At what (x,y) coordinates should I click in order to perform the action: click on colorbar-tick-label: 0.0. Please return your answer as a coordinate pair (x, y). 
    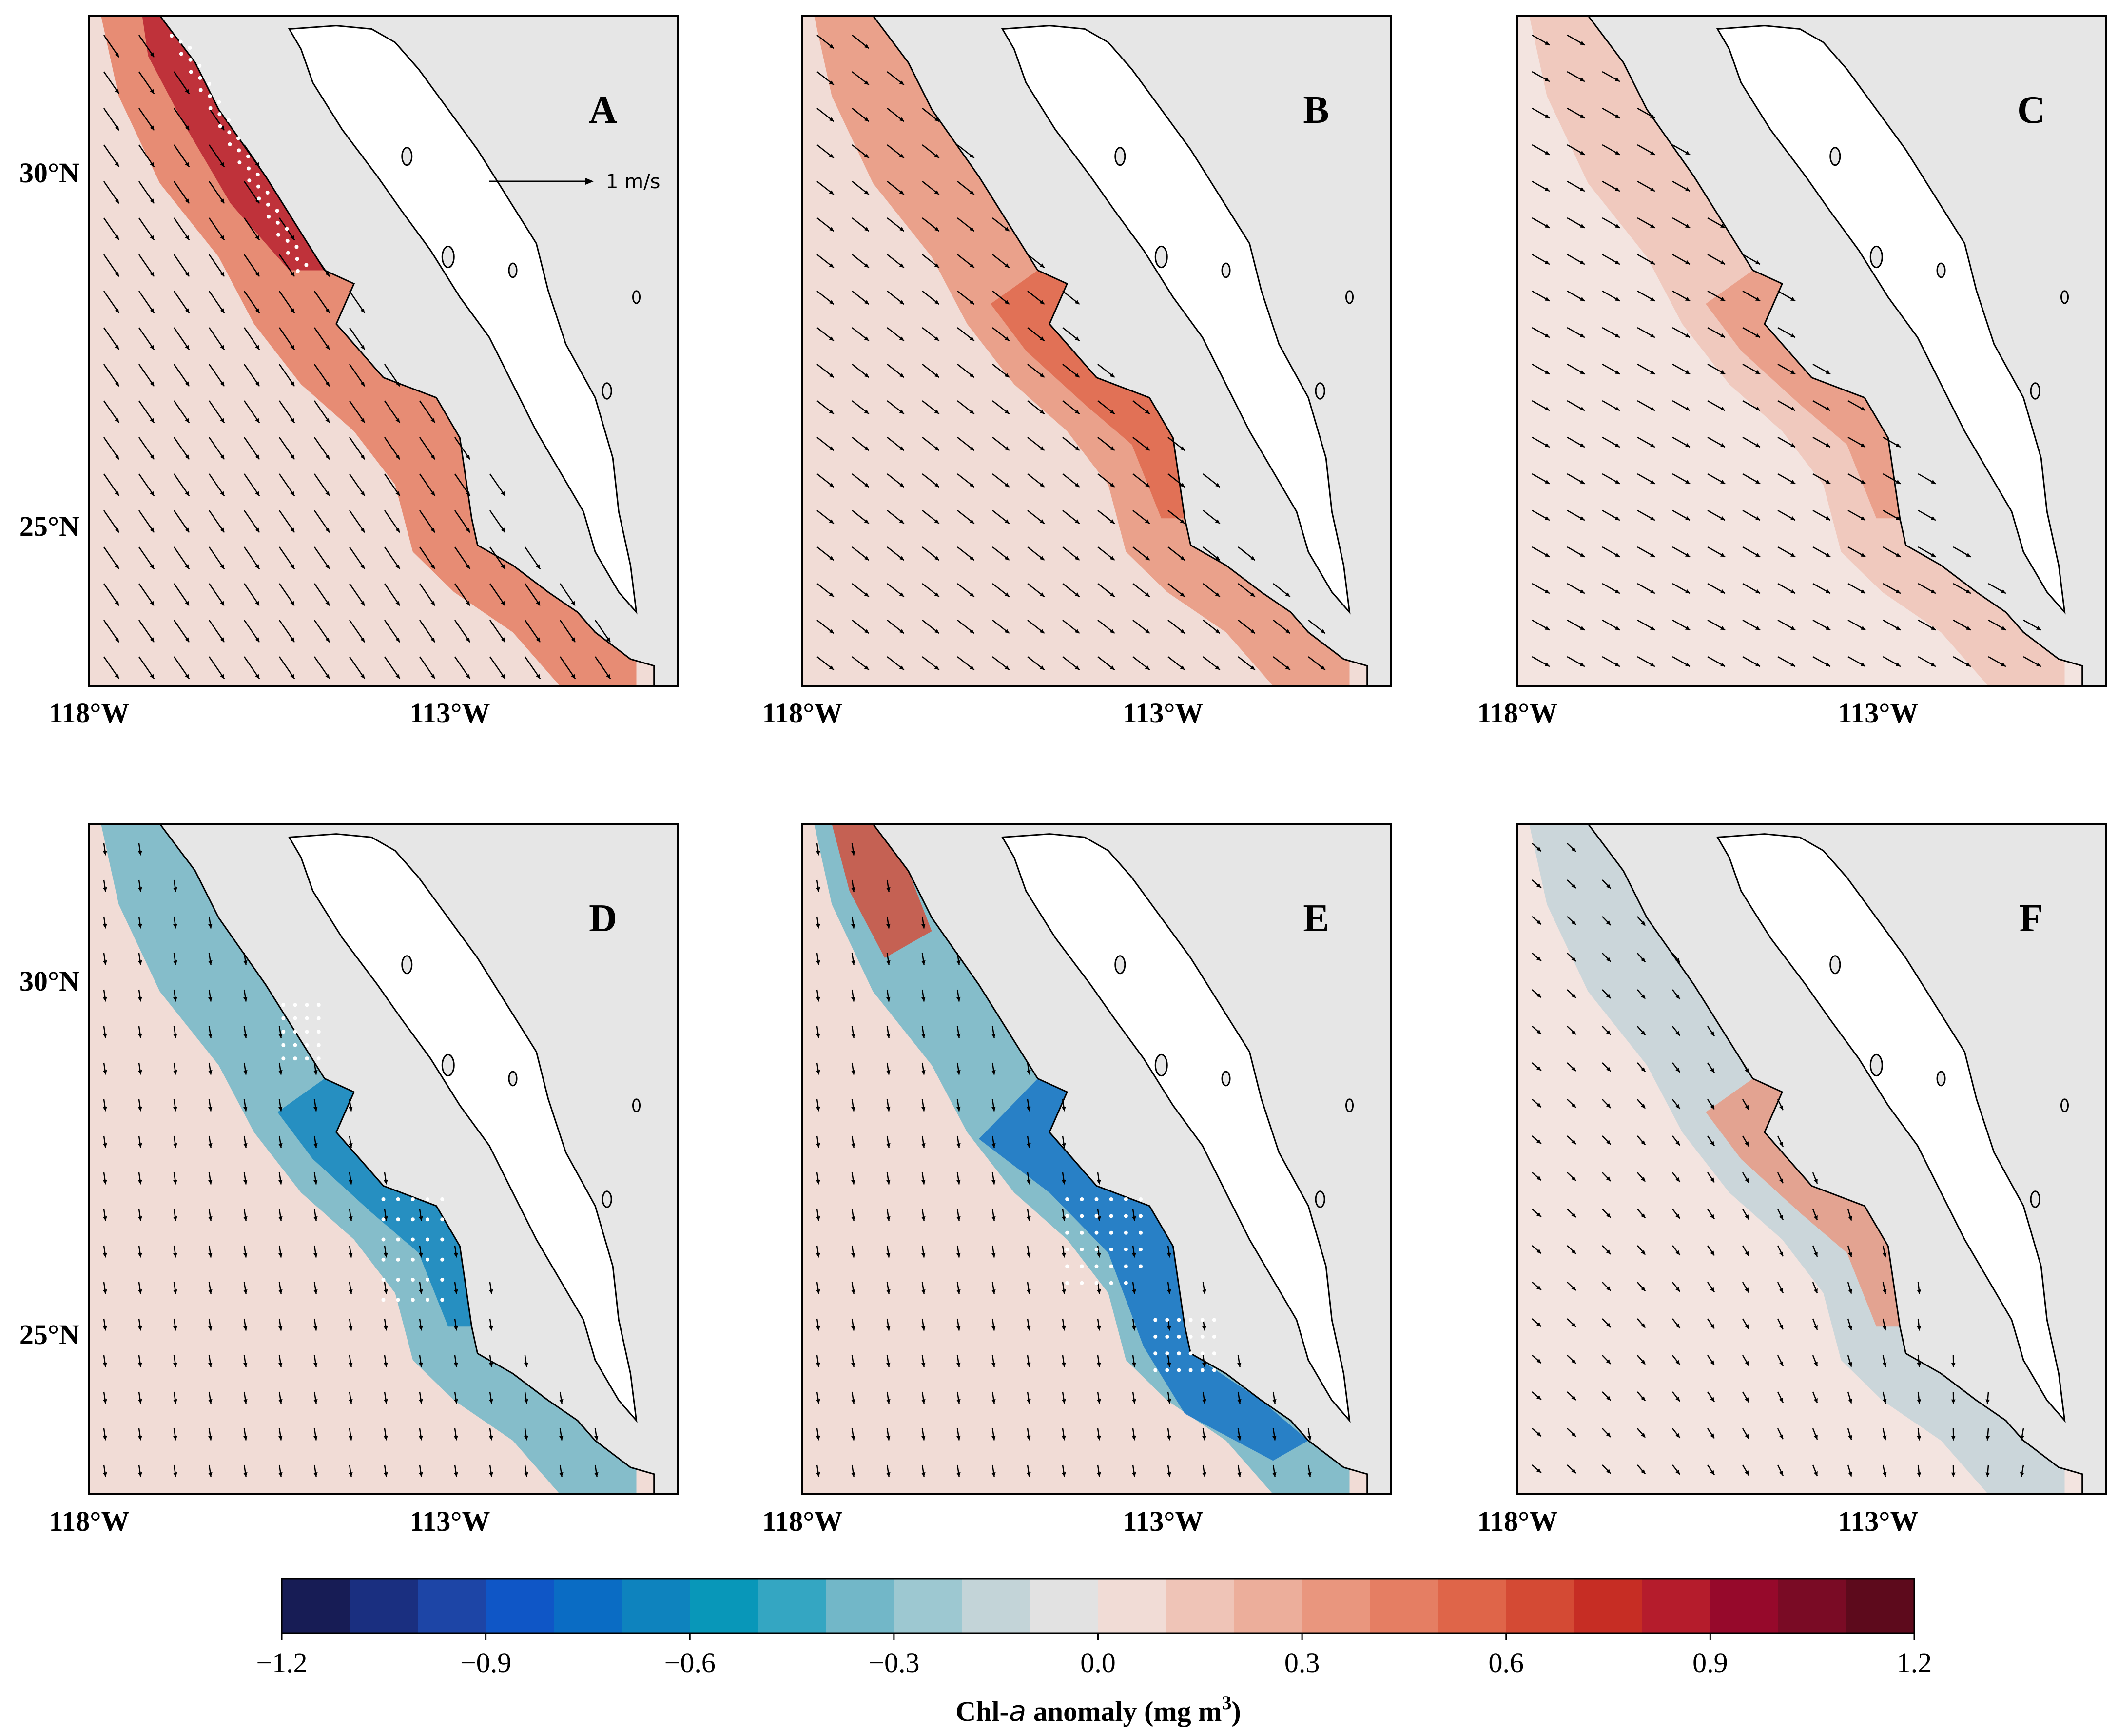
    Looking at the image, I should click on (1098, 1662).